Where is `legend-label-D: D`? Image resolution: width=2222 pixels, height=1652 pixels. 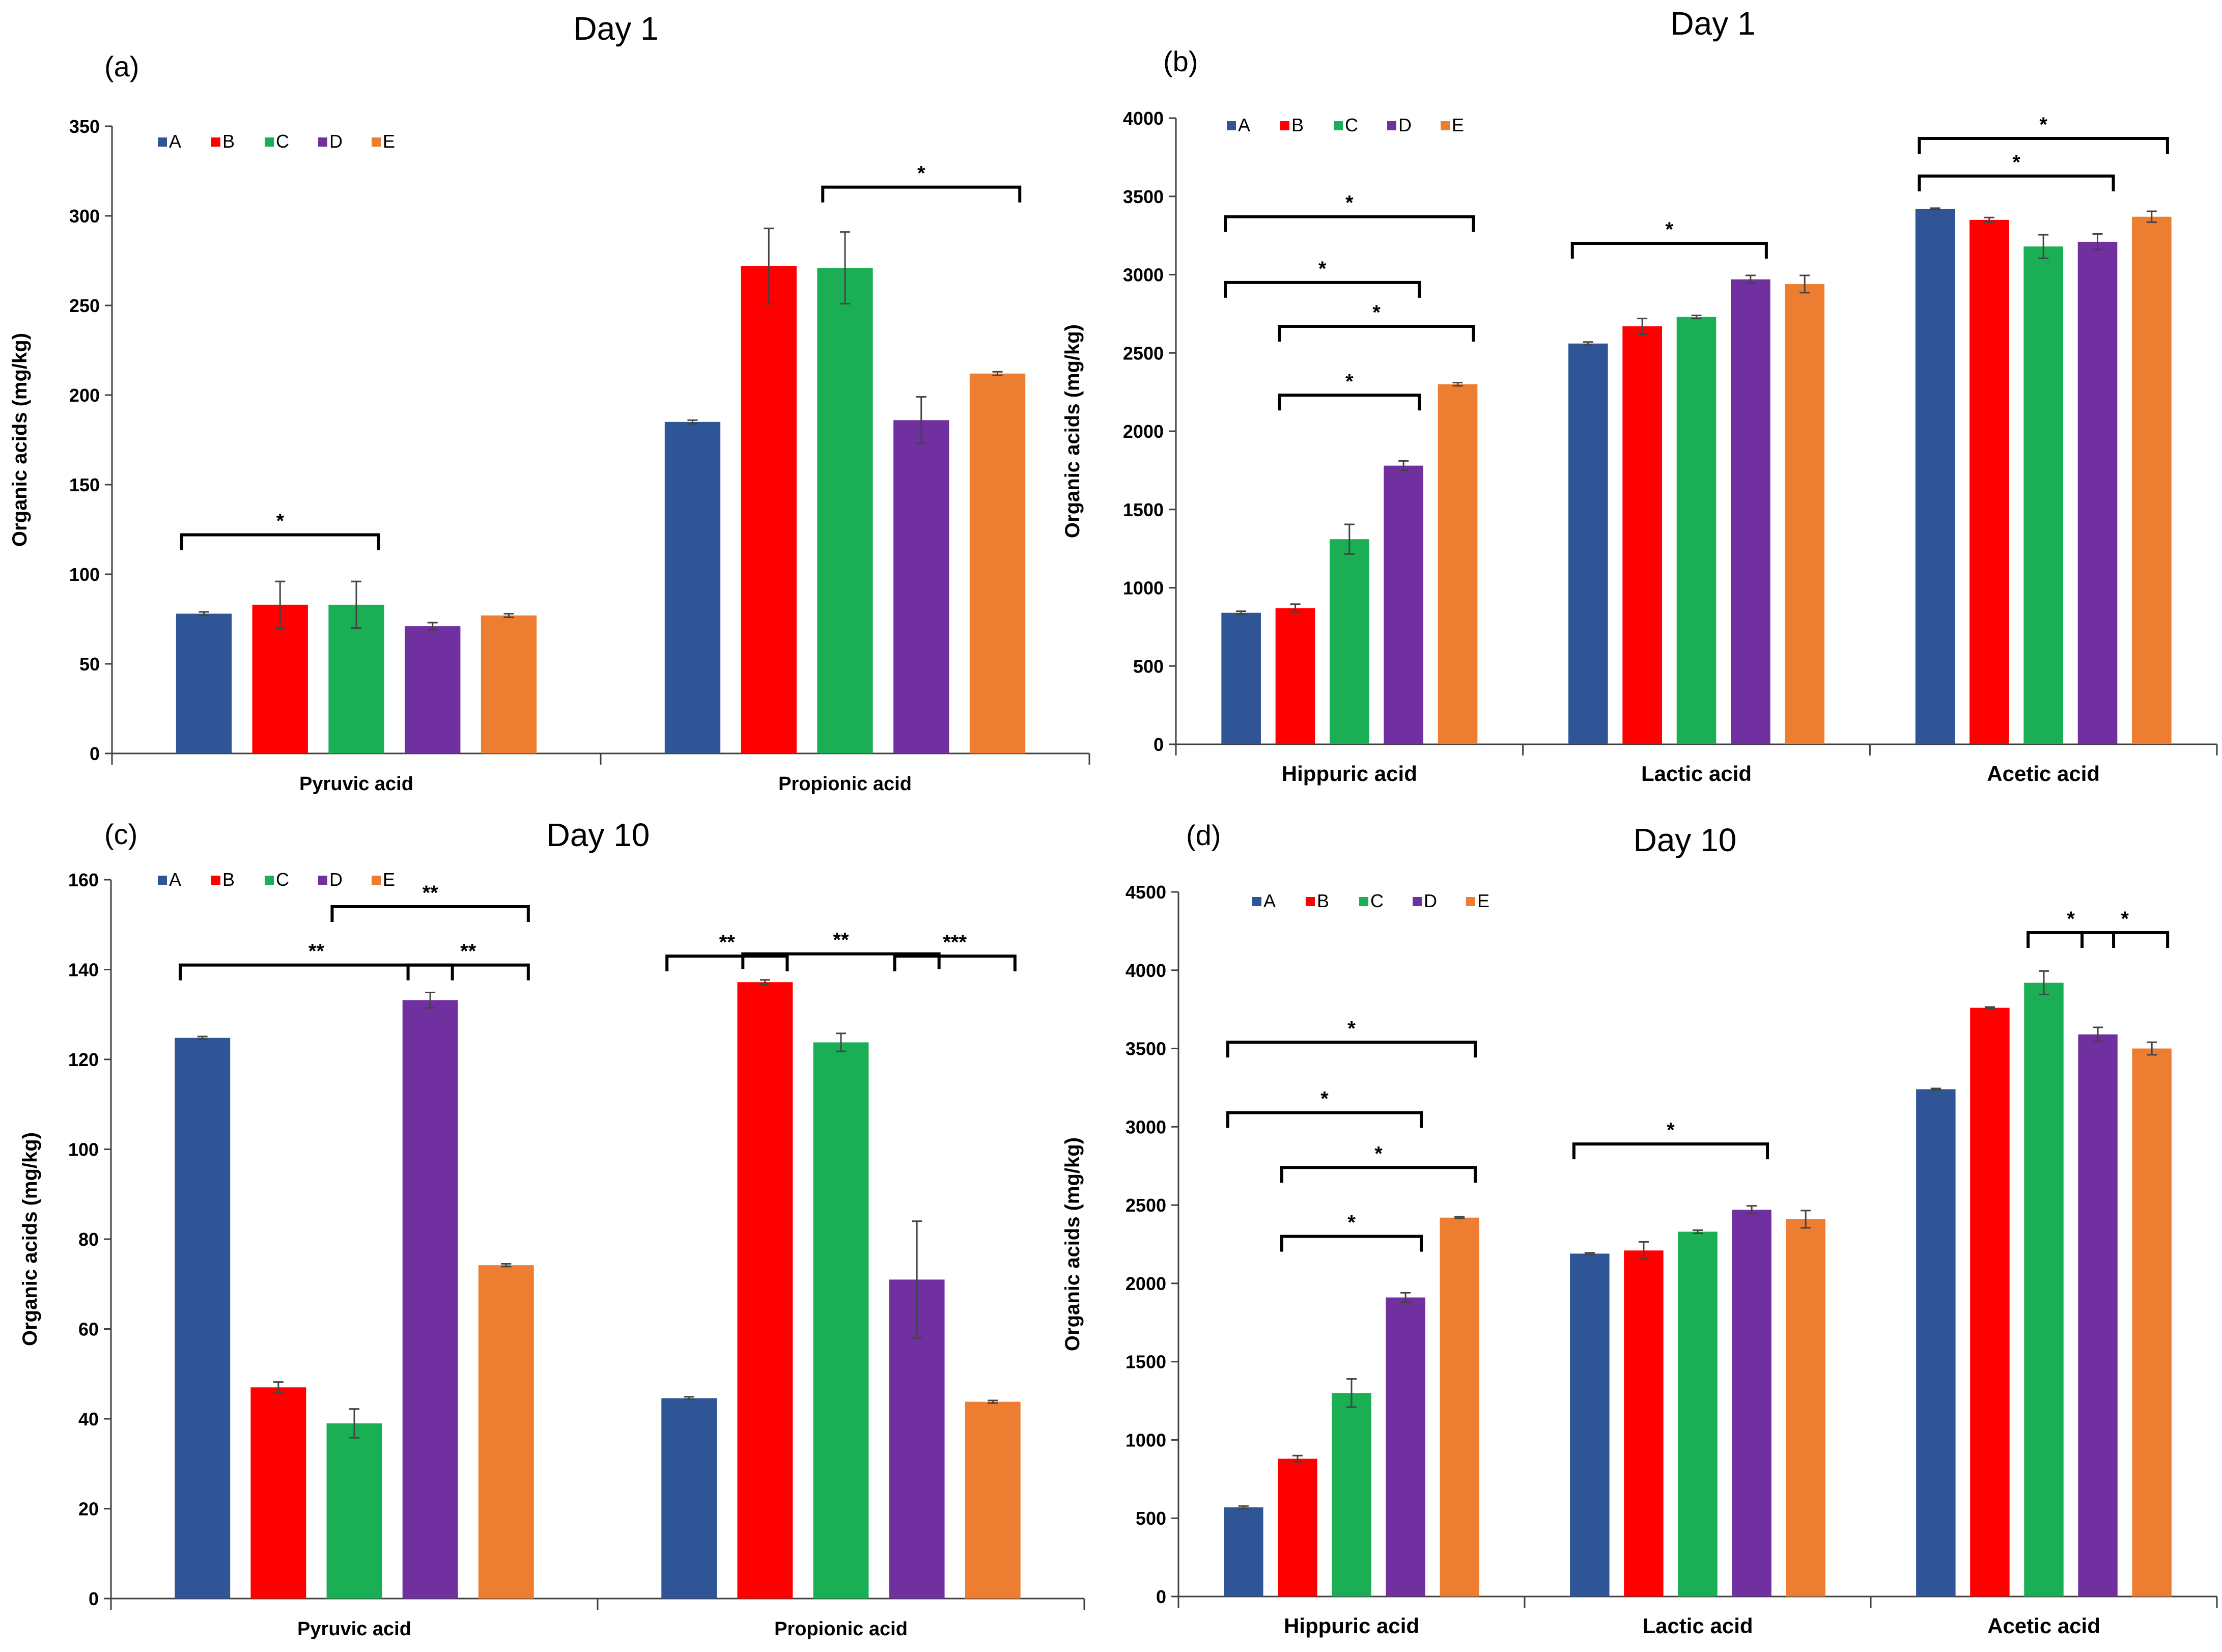
legend-label-D: D is located at coordinates (1405, 125).